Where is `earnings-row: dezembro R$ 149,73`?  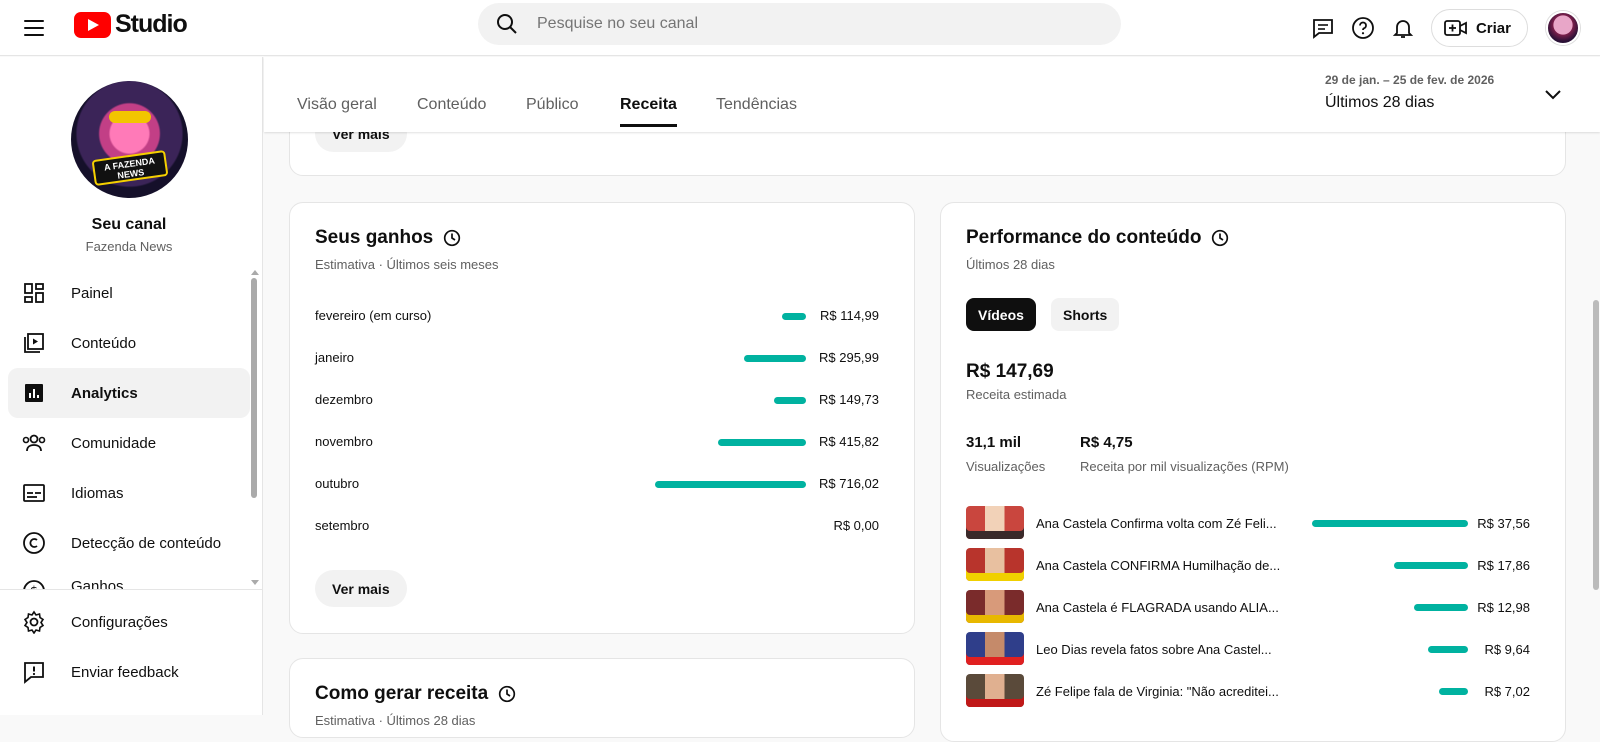
earnings-row: dezembro R$ 149,73 is located at coordinates (597, 400).